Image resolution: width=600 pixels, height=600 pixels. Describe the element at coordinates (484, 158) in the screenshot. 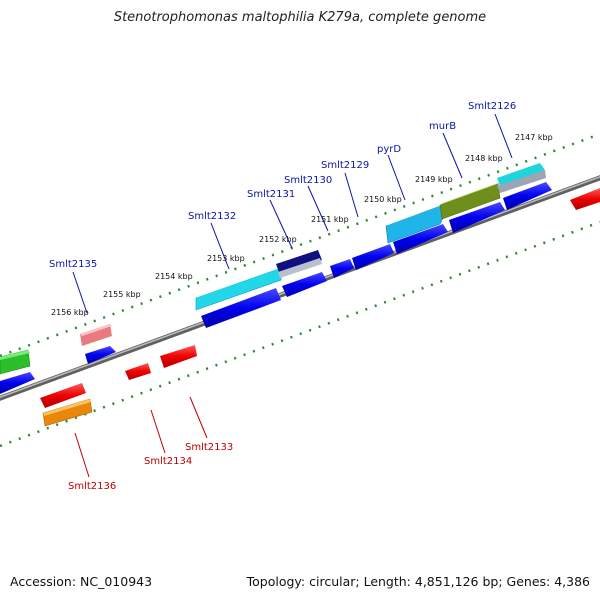

I see `kbp-label-2148: 2148 kbp` at that location.